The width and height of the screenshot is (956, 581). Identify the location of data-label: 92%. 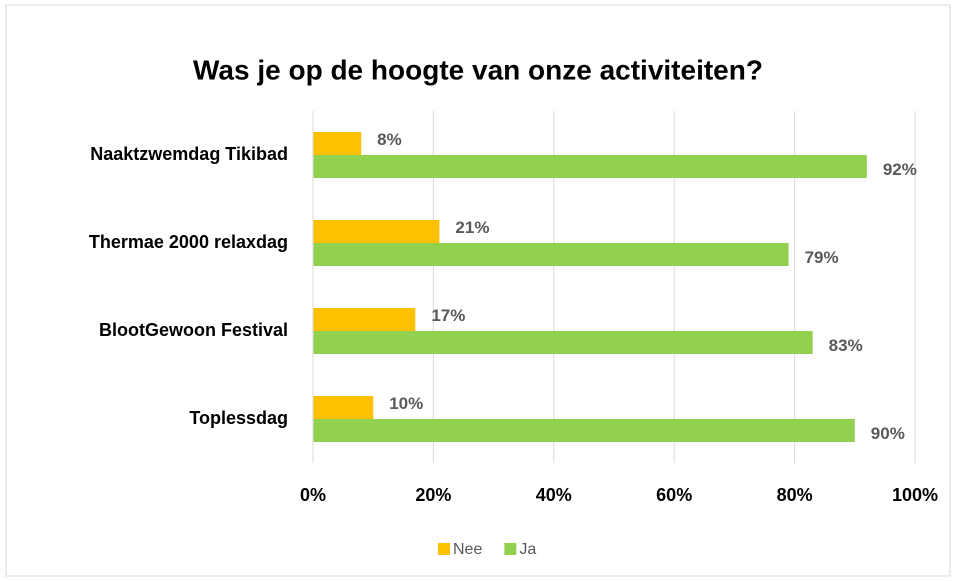
(900, 169).